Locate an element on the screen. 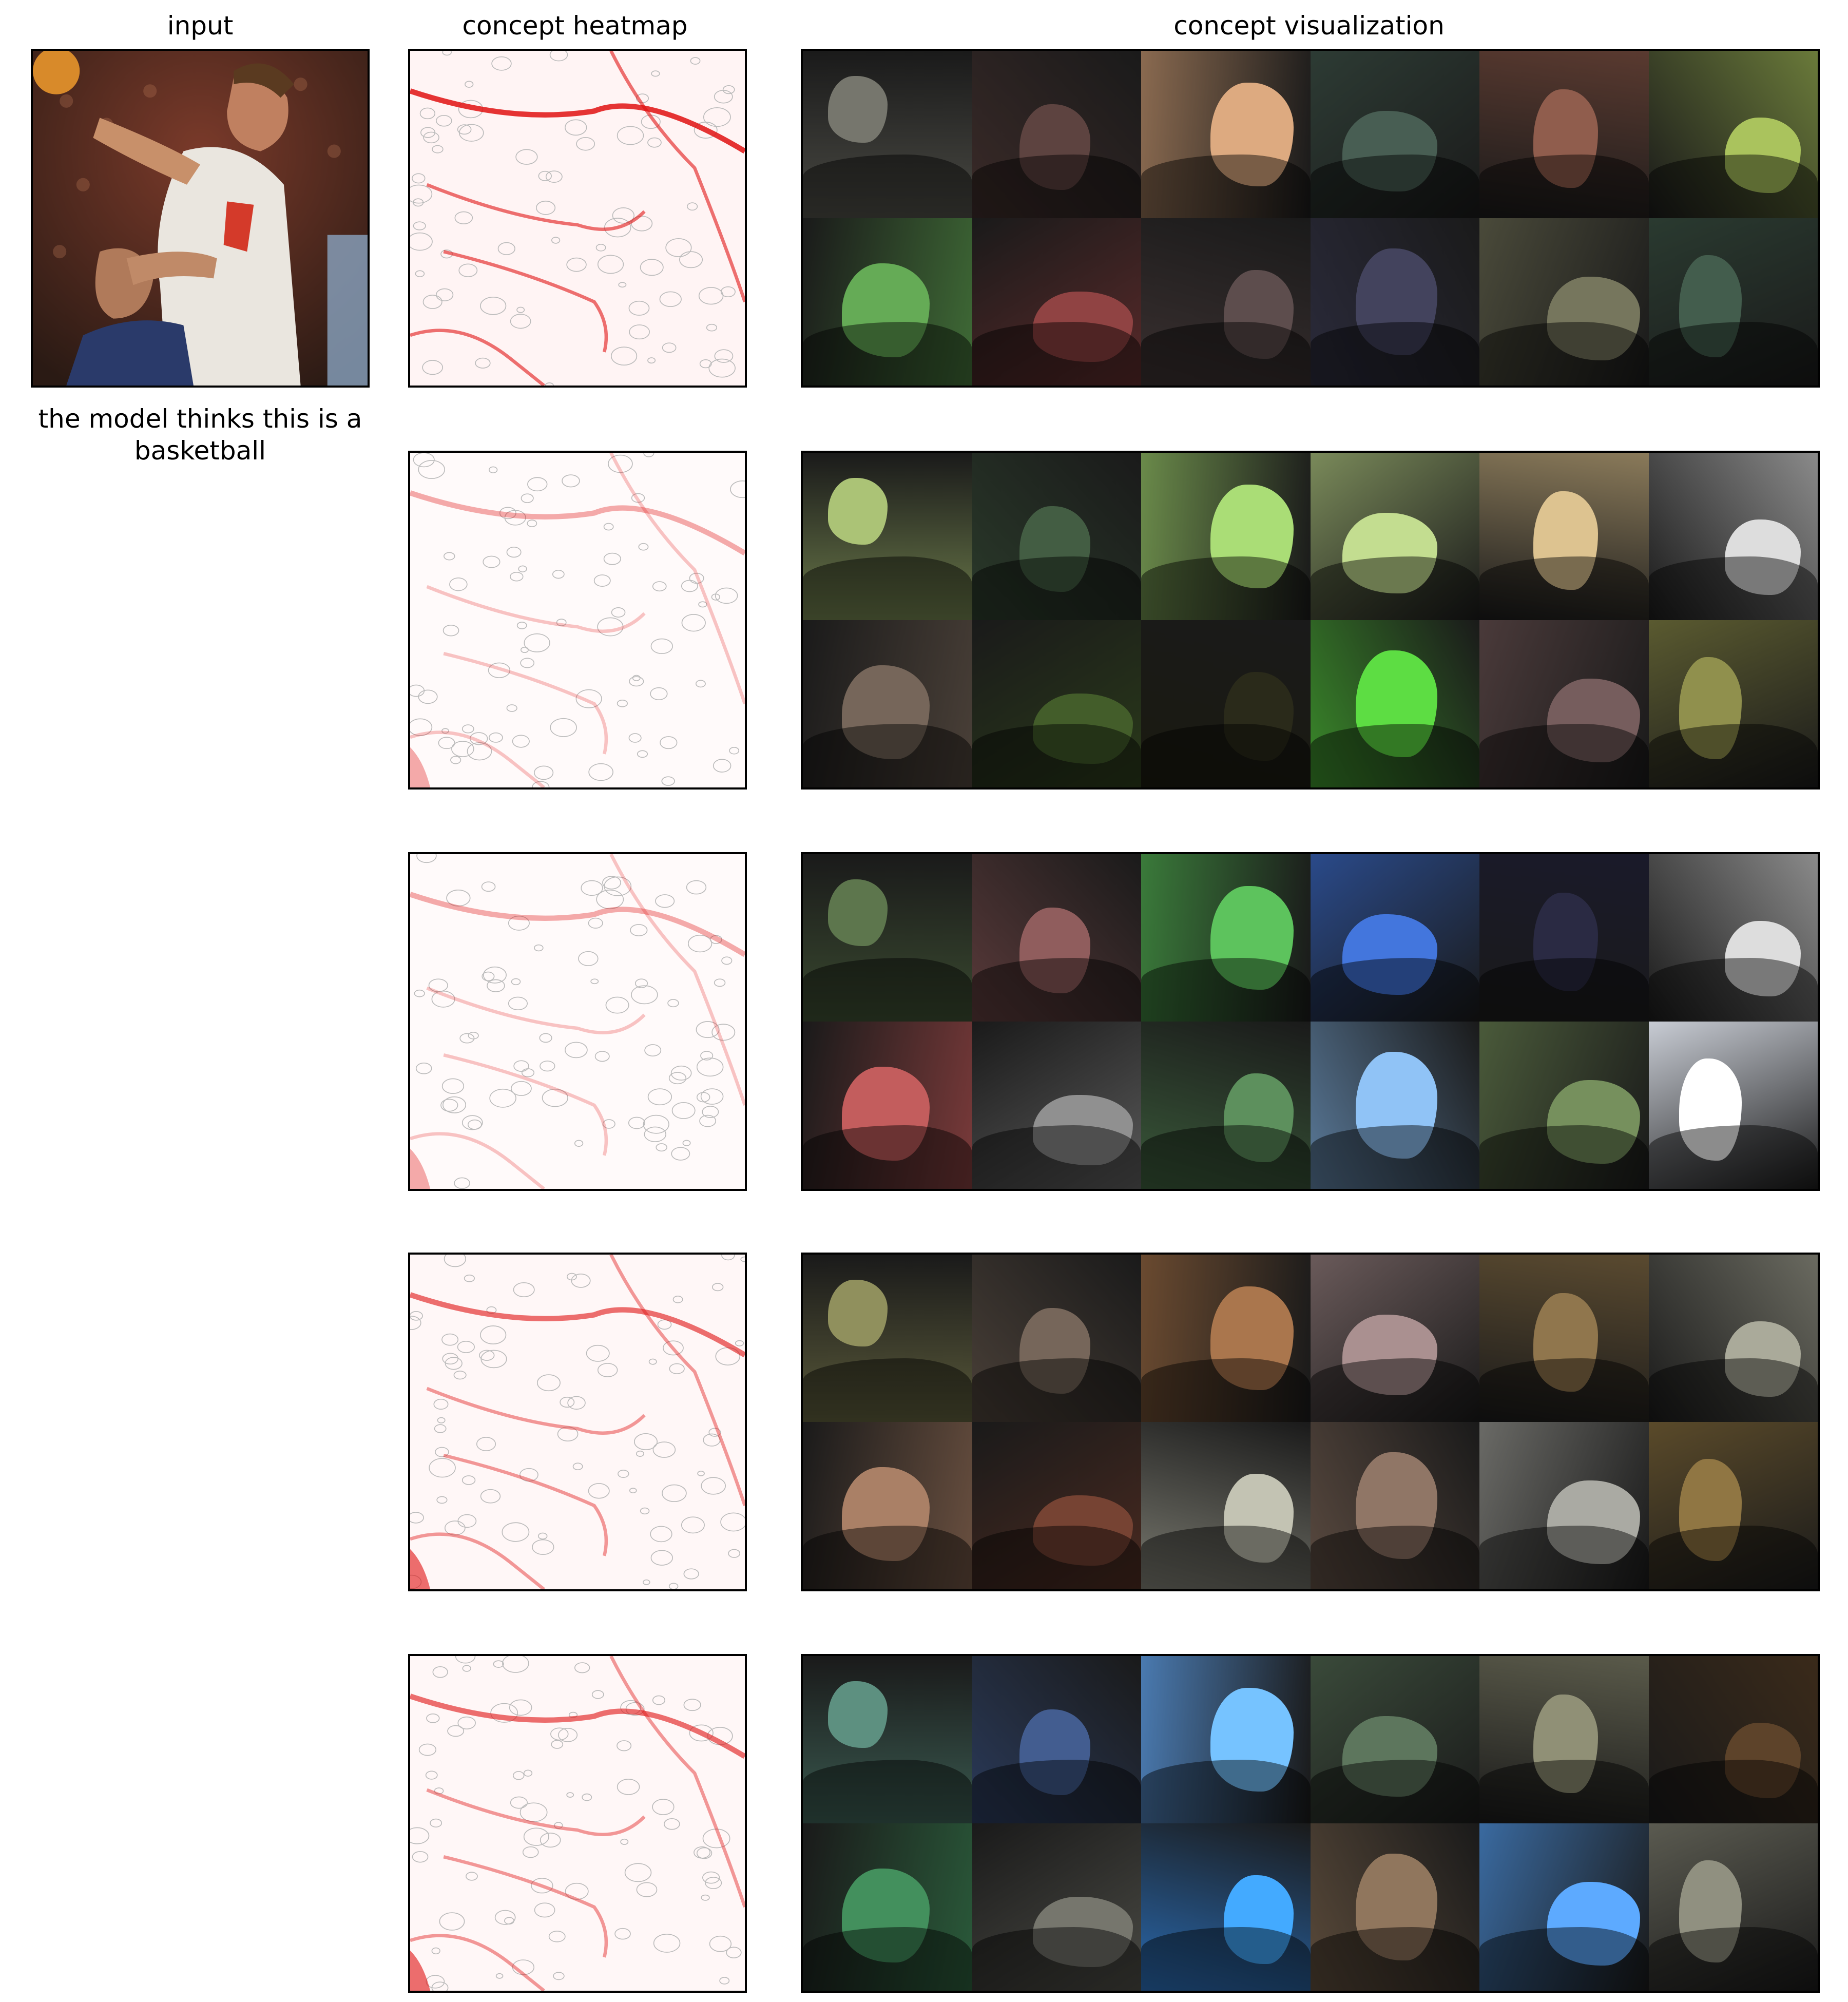 The width and height of the screenshot is (1848, 2002). heatmap-column-title: concept heatmap is located at coordinates (575, 26).